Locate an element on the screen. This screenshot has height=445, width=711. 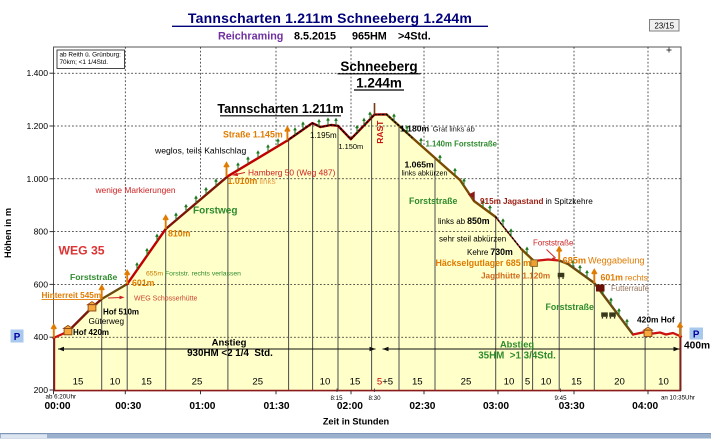
svg-text: Straße 1.145m is located at coordinates (253, 135).